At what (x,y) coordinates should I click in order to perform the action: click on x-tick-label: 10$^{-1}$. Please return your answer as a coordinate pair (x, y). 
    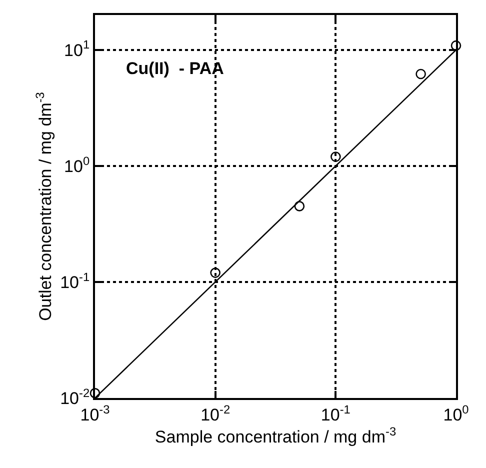
    Looking at the image, I should click on (335, 413).